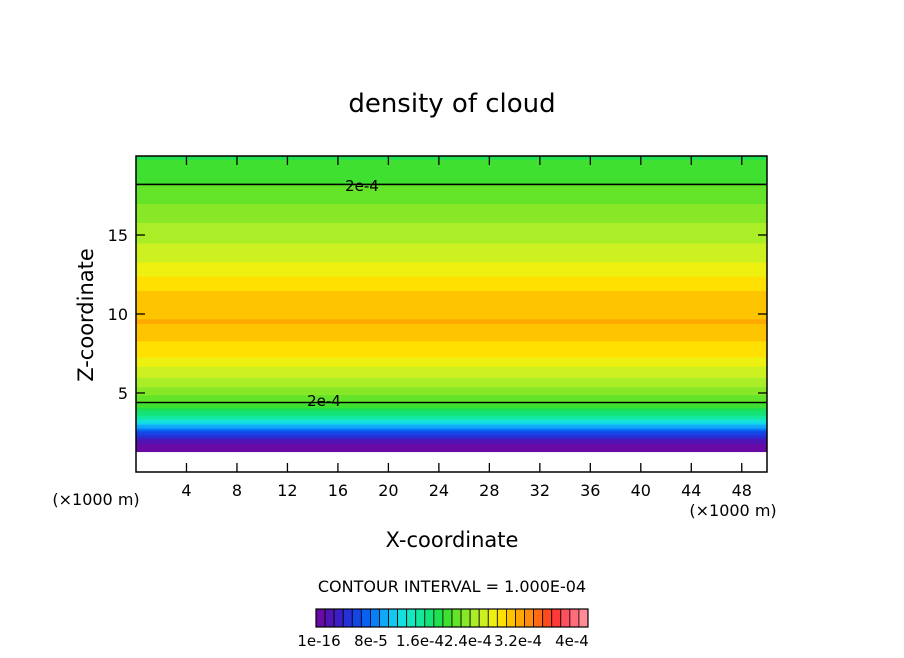 The width and height of the screenshot is (904, 658). What do you see at coordinates (742, 490) in the screenshot?
I see `x-tick-label: 48` at bounding box center [742, 490].